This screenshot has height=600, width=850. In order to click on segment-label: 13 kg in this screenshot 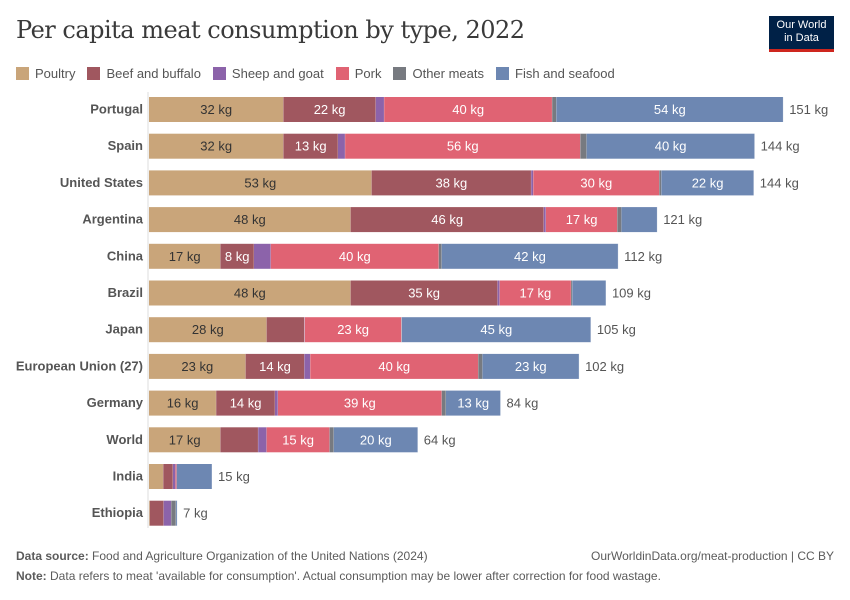, I will do `click(311, 146)`.